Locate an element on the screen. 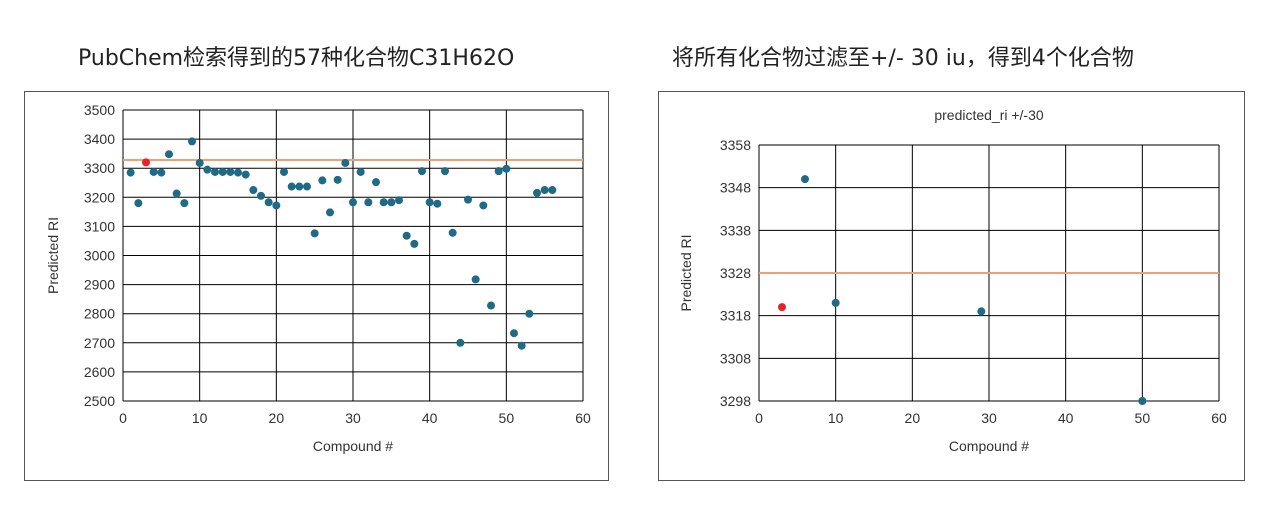  y-tick-label: 3308 is located at coordinates (735, 358).